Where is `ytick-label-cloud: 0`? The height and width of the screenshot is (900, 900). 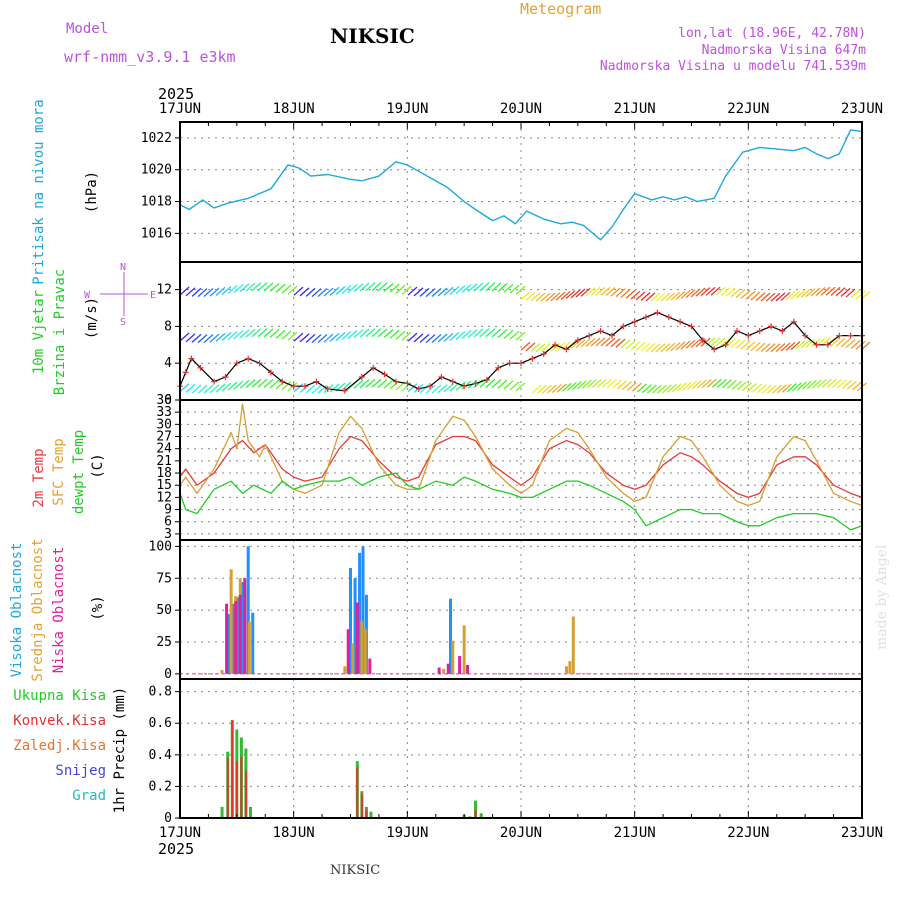
ytick-label-cloud: 0 is located at coordinates (168, 674).